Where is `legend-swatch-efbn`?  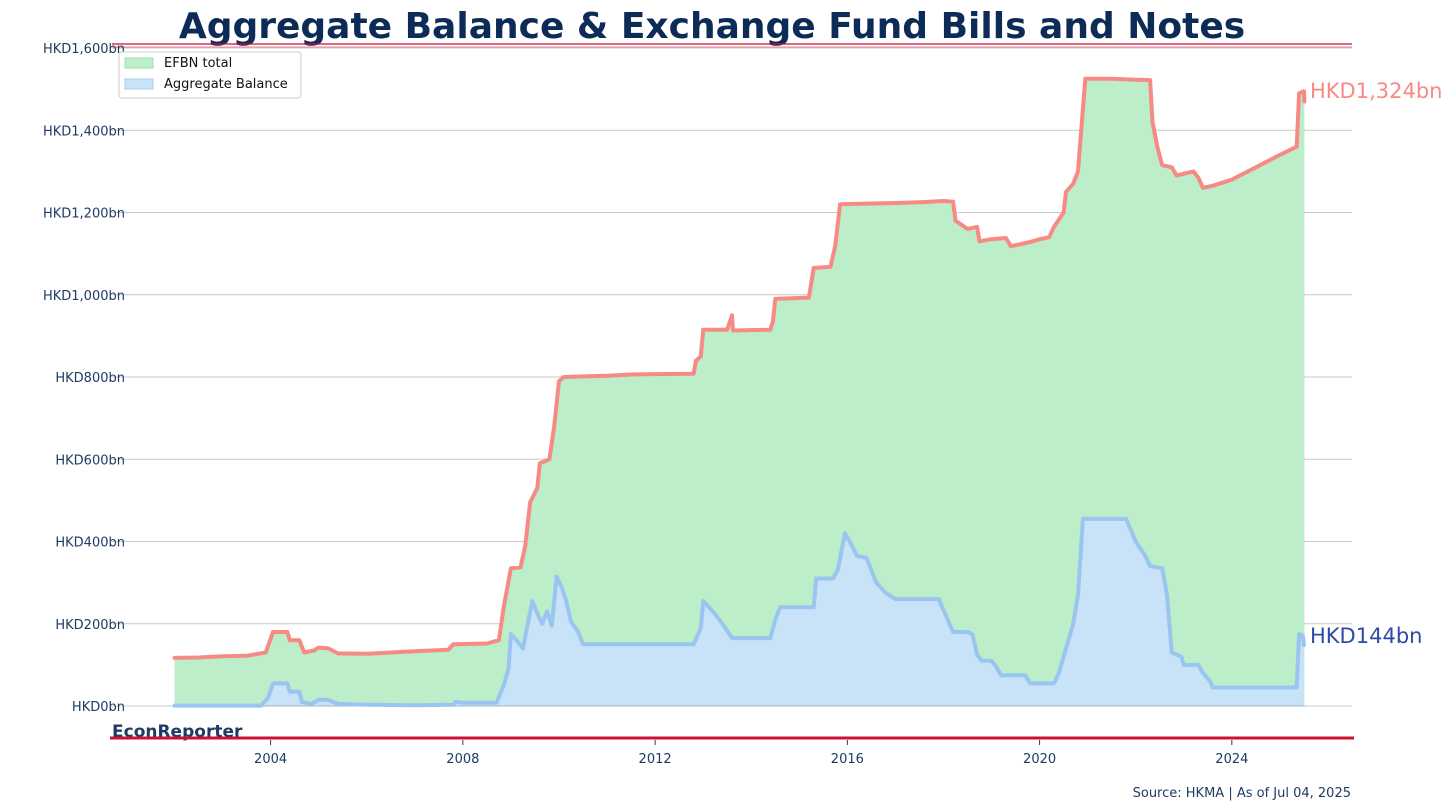 legend-swatch-efbn is located at coordinates (139, 63).